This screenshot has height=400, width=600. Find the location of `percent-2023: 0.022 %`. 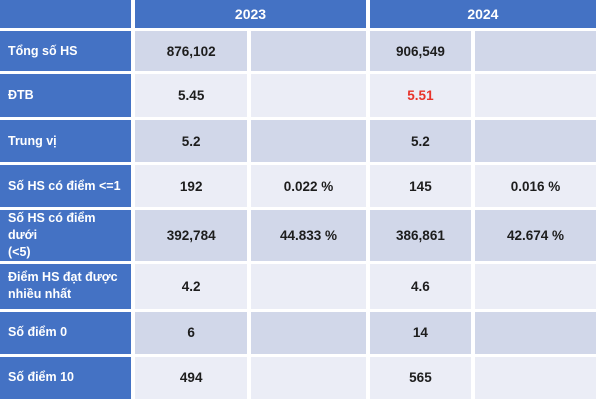

percent-2023: 0.022 % is located at coordinates (308, 186).